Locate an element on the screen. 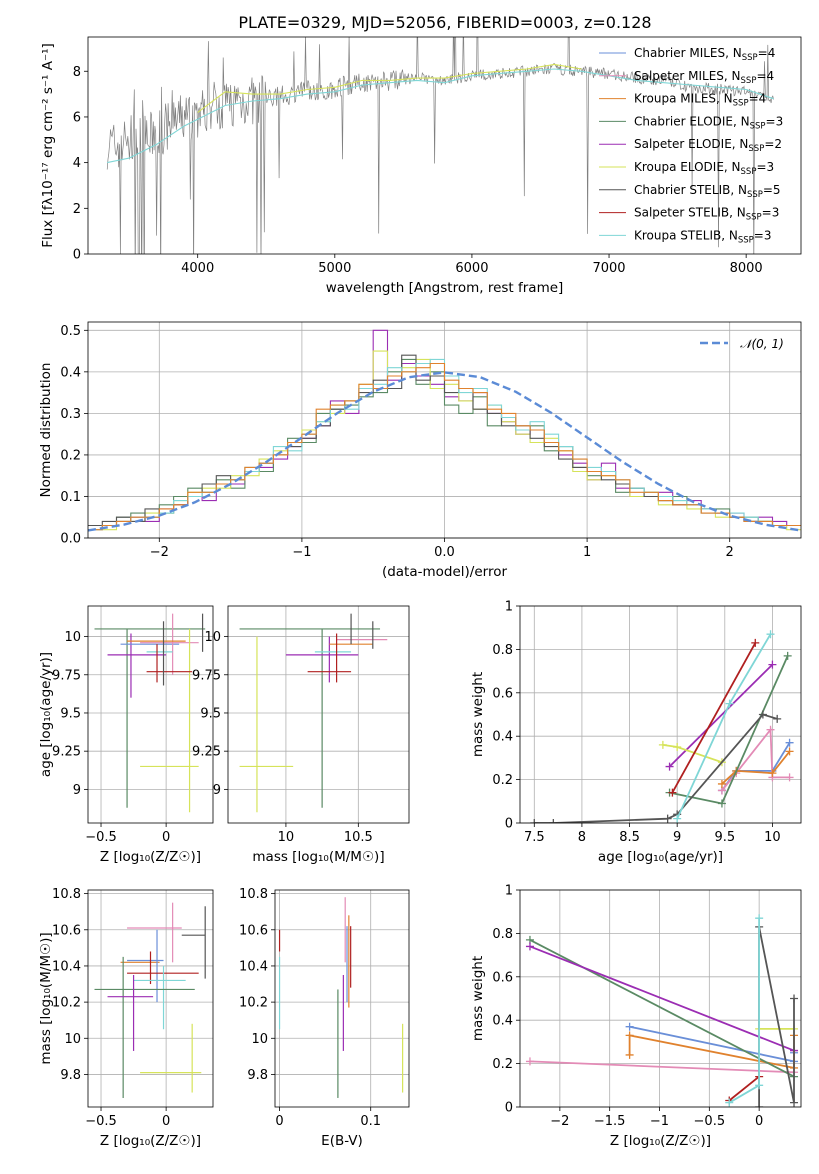  grid-Z_vs_age is located at coordinates (150, 714).